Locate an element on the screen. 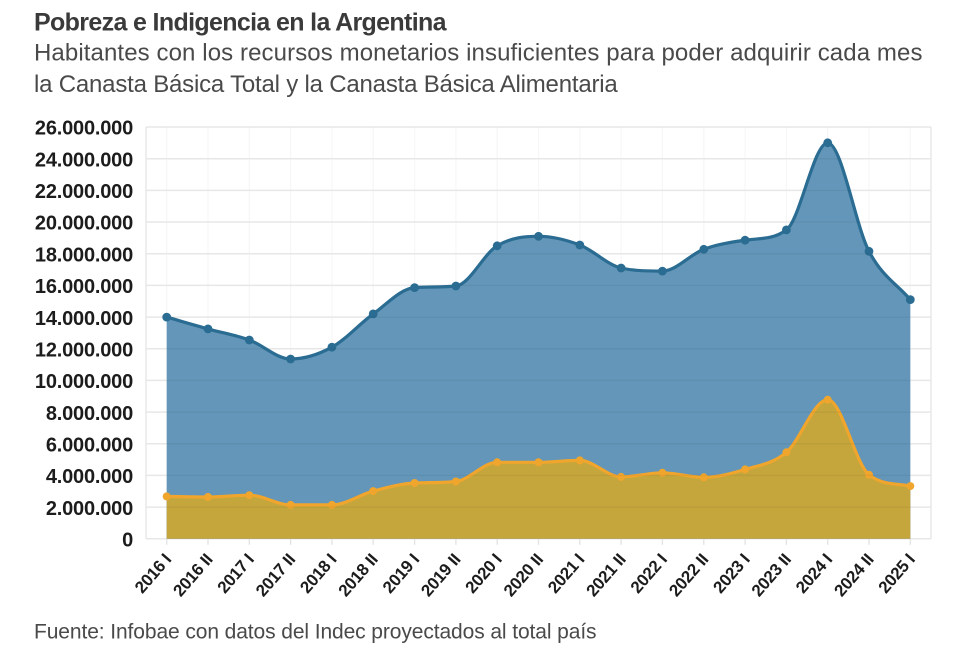 Image resolution: width=970 pixels, height=655 pixels. svg-text: 2021 II is located at coordinates (606, 575).